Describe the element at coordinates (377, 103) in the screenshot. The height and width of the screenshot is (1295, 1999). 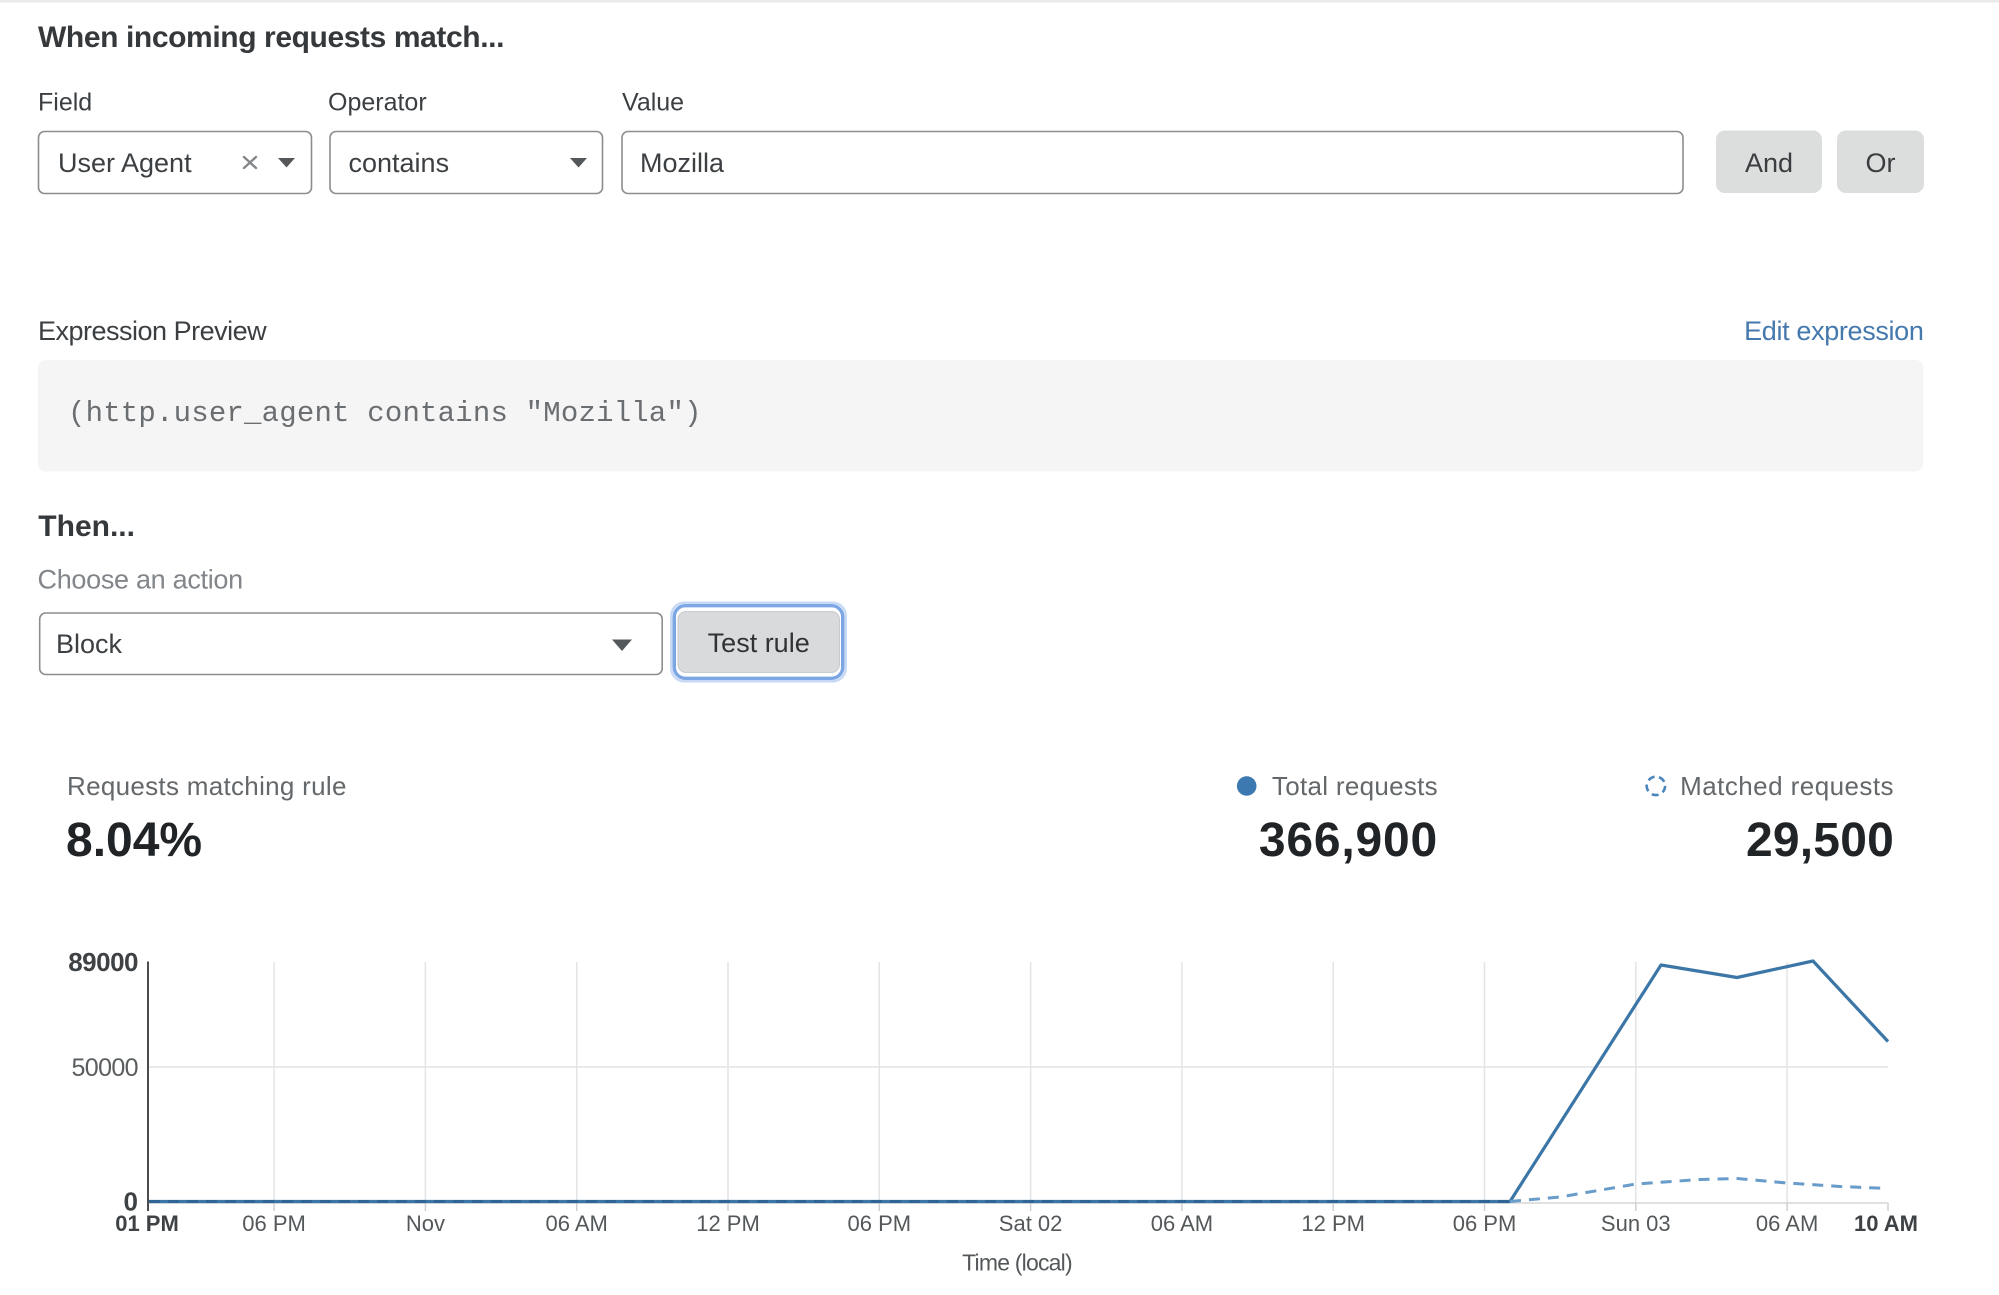
I see `svg-text: Operator` at that location.